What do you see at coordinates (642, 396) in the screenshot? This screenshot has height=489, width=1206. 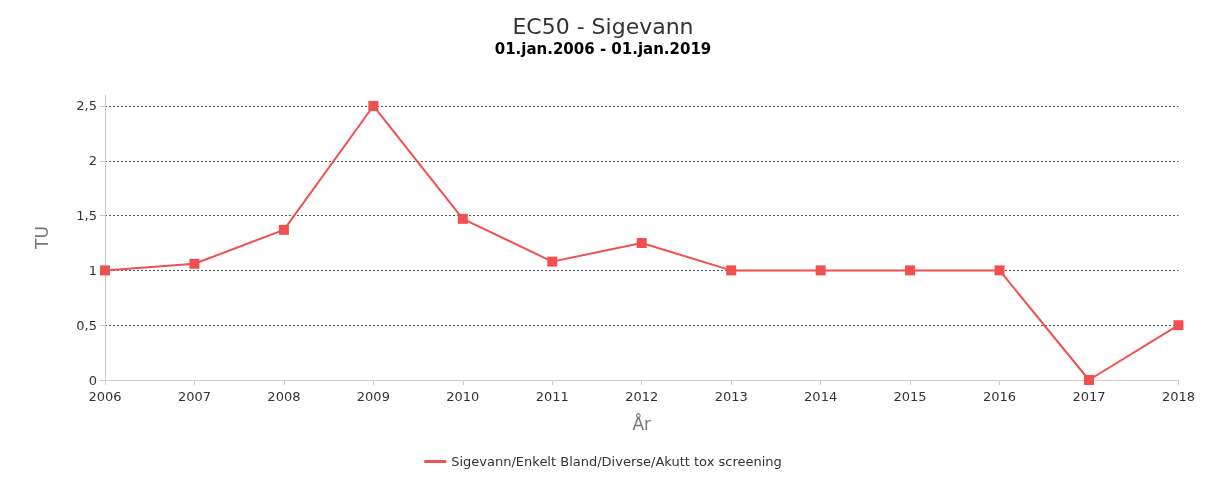 I see `x-tick-label: 2012` at bounding box center [642, 396].